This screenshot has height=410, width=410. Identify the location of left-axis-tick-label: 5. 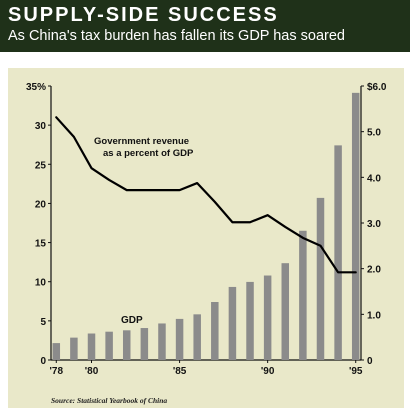
(43, 322).